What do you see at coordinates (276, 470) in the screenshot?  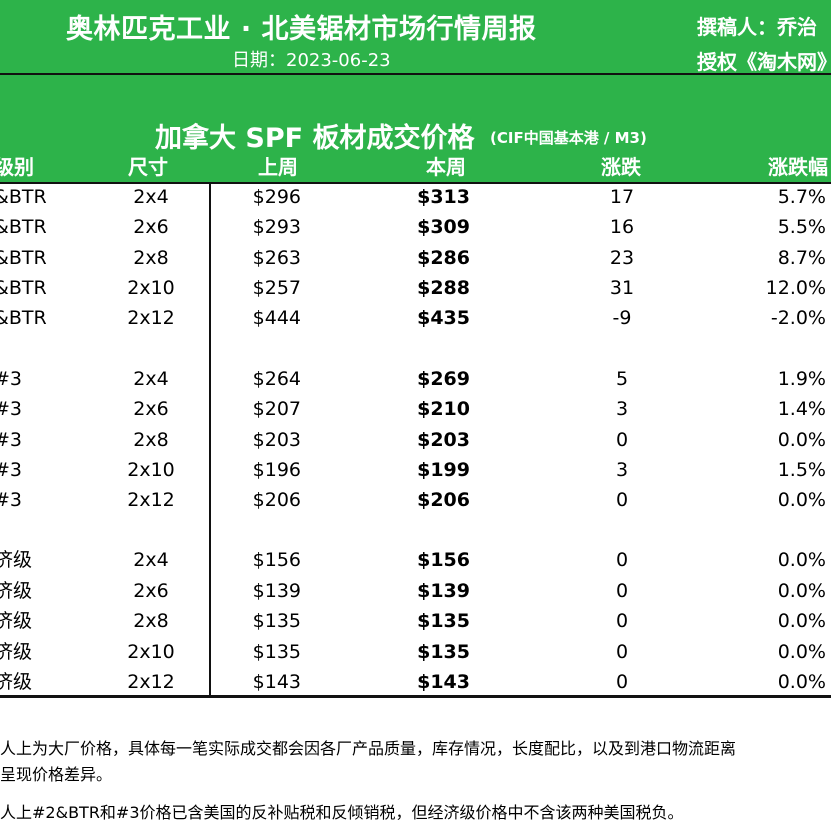 I see `last-week-price-cell: $196` at bounding box center [276, 470].